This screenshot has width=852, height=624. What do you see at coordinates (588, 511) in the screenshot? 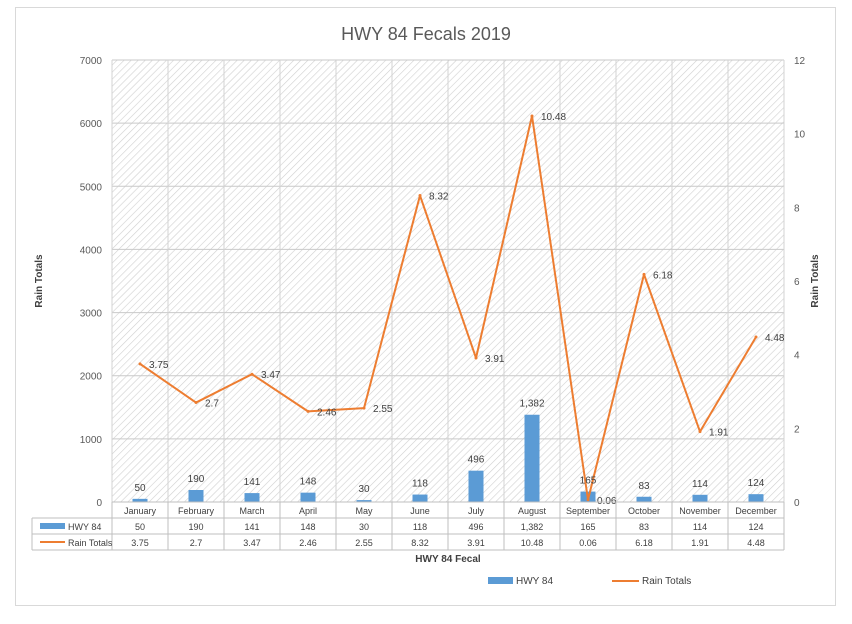
I see `category-label: September` at bounding box center [588, 511].